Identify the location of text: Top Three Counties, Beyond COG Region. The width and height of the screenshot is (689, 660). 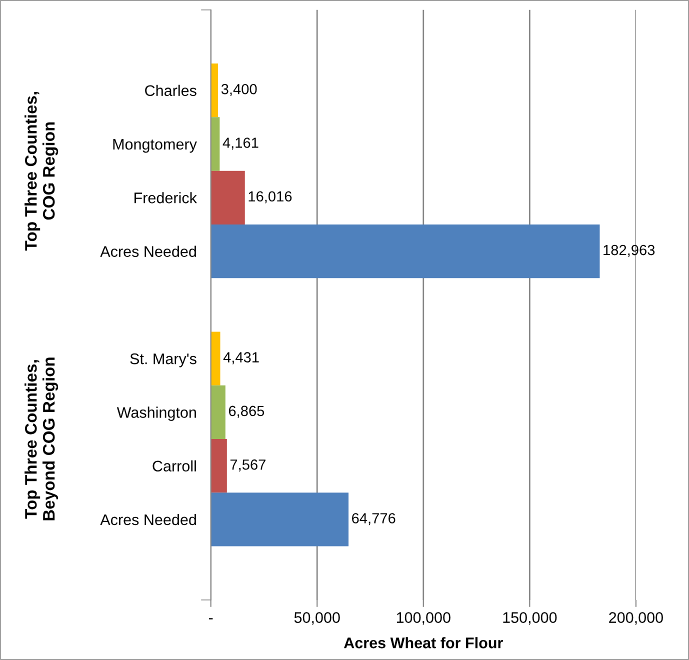
(41, 439).